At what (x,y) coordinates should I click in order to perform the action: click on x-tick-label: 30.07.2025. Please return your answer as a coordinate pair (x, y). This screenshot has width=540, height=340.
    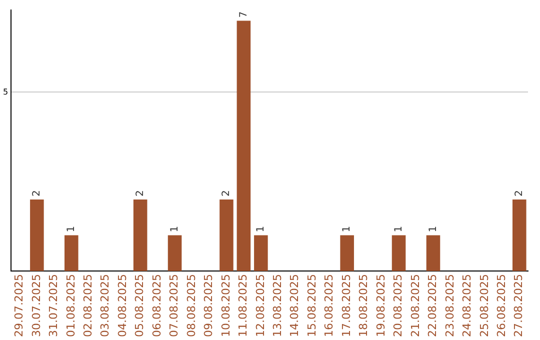
    Looking at the image, I should click on (36, 306).